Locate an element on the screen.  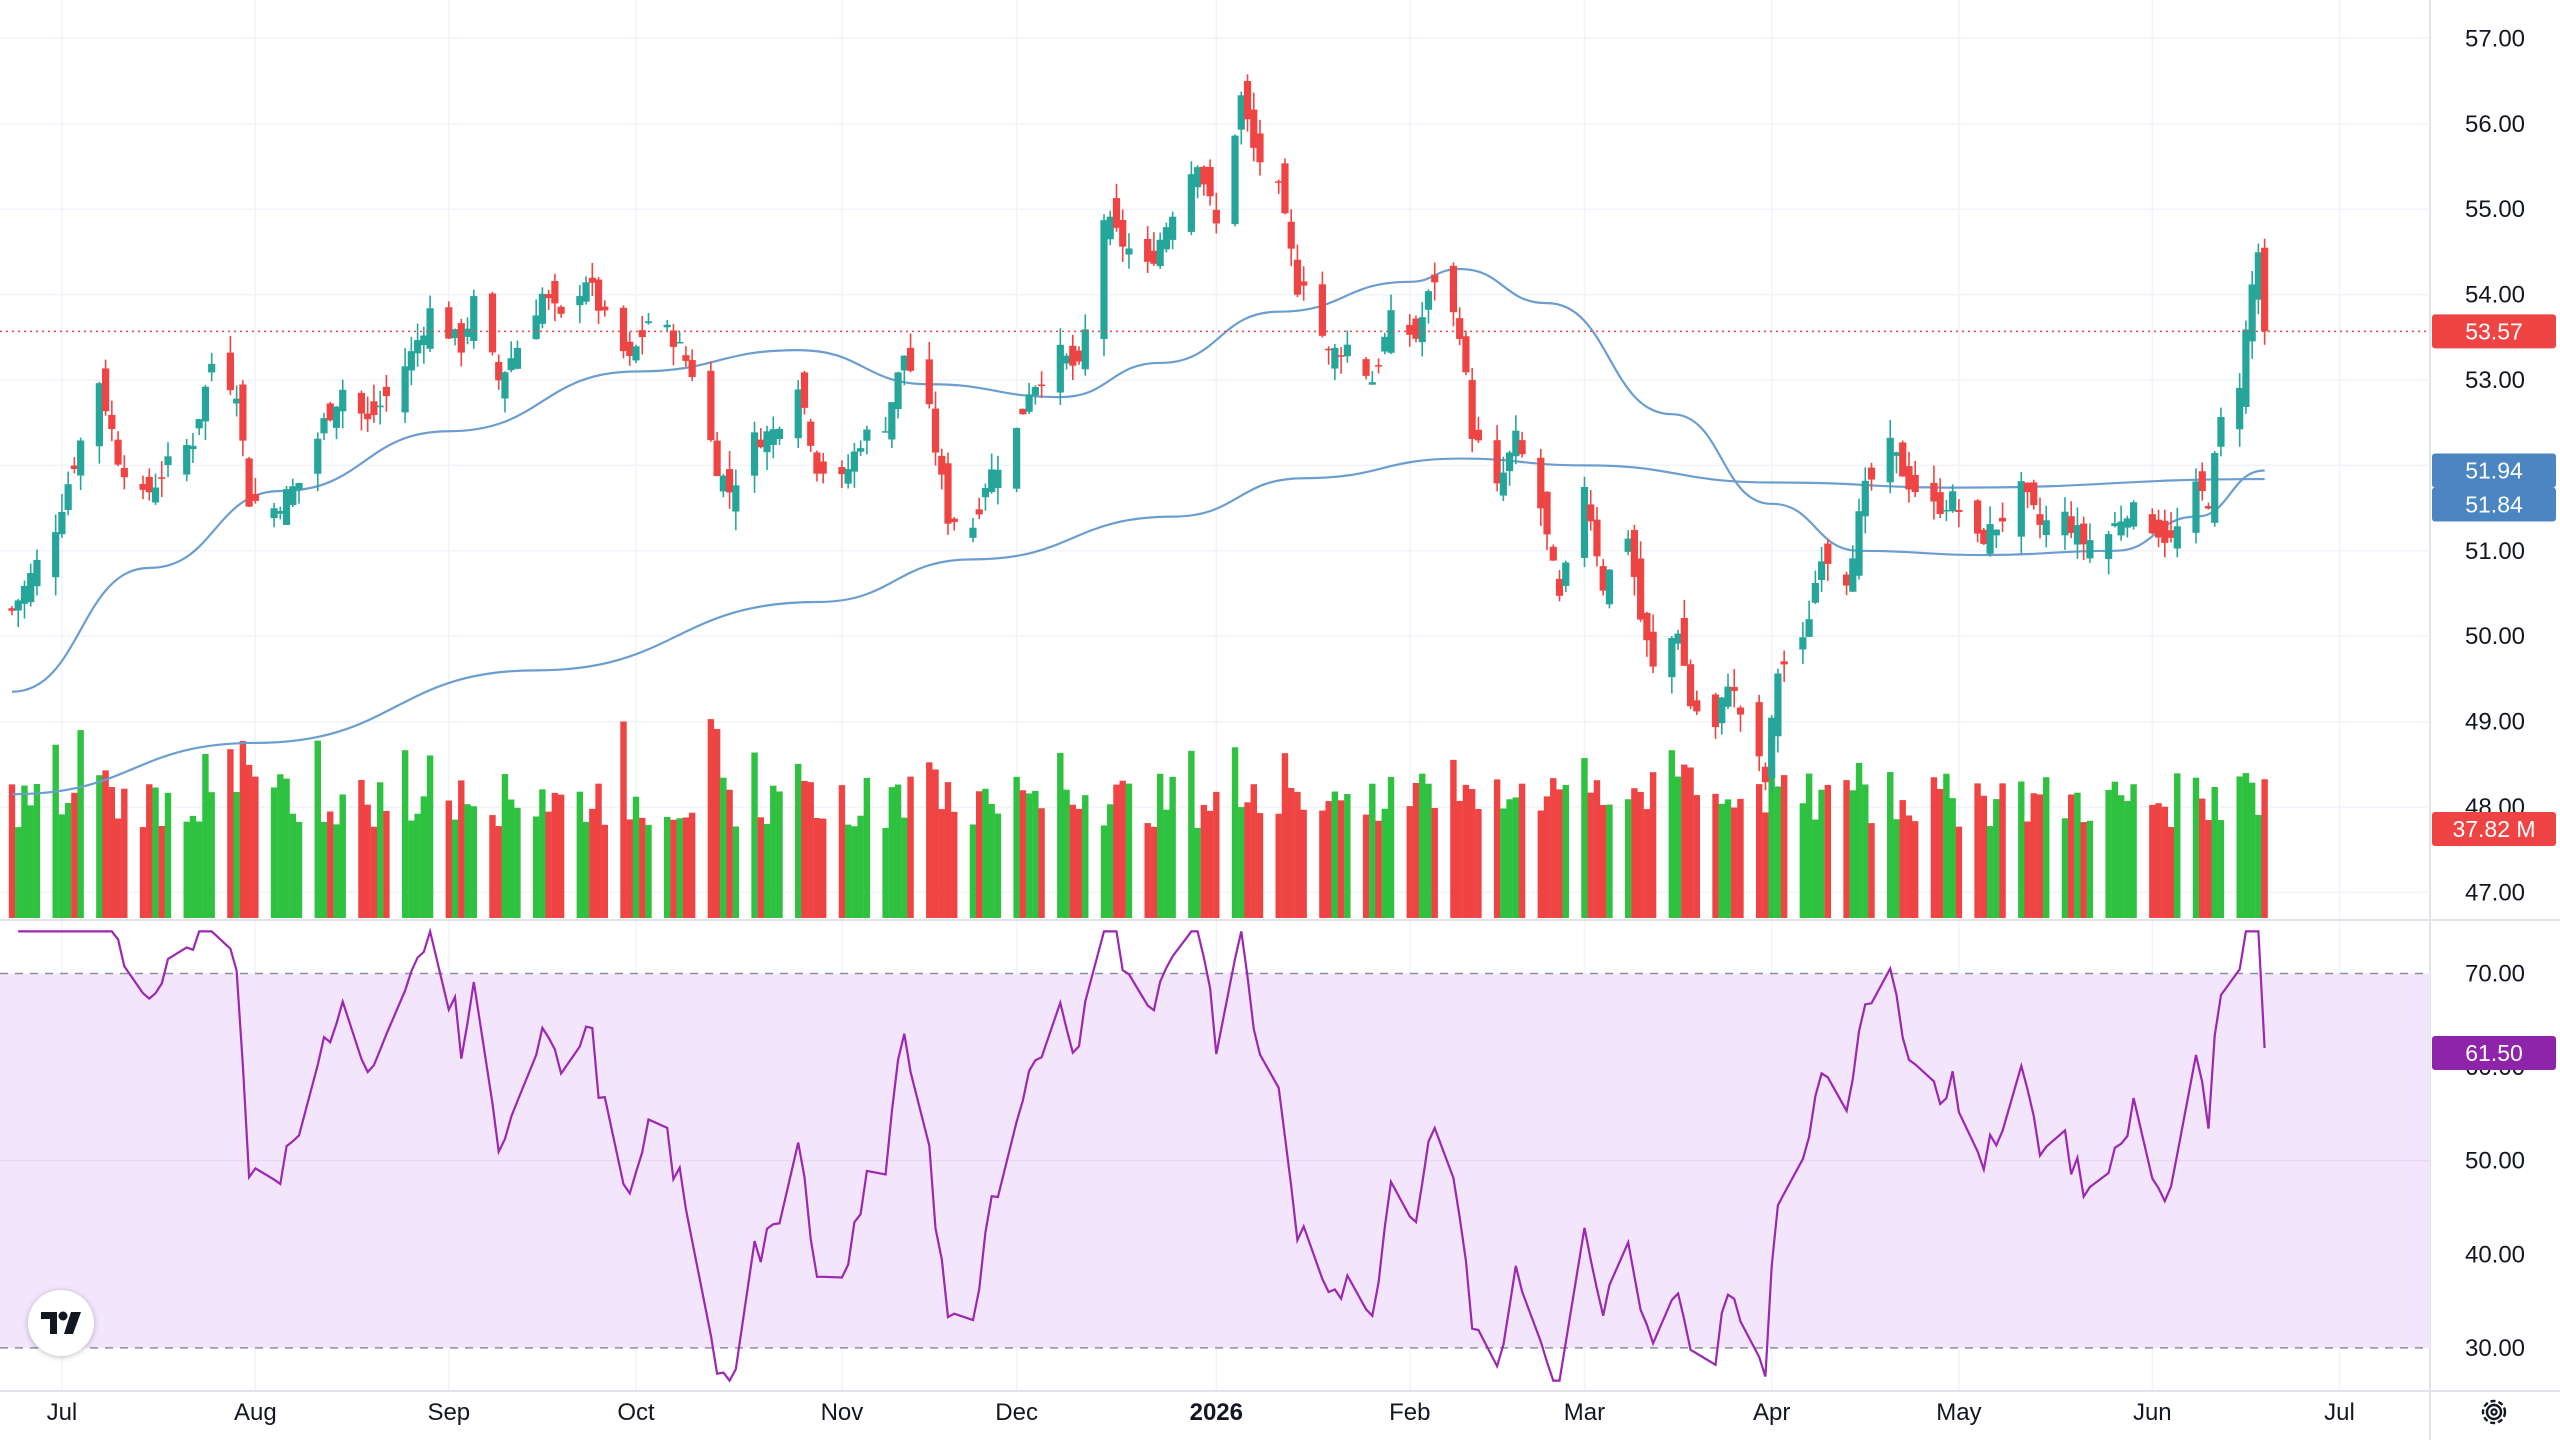
price-tick-label: 50.00 is located at coordinates (2495, 636).